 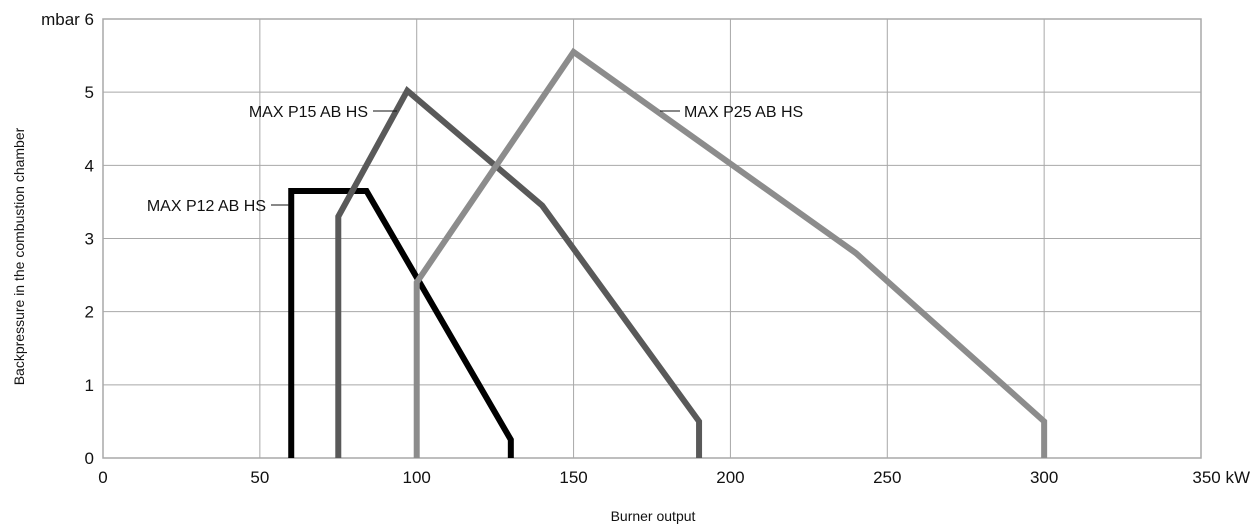 I want to click on y-tick-label: 5, so click(x=89, y=92).